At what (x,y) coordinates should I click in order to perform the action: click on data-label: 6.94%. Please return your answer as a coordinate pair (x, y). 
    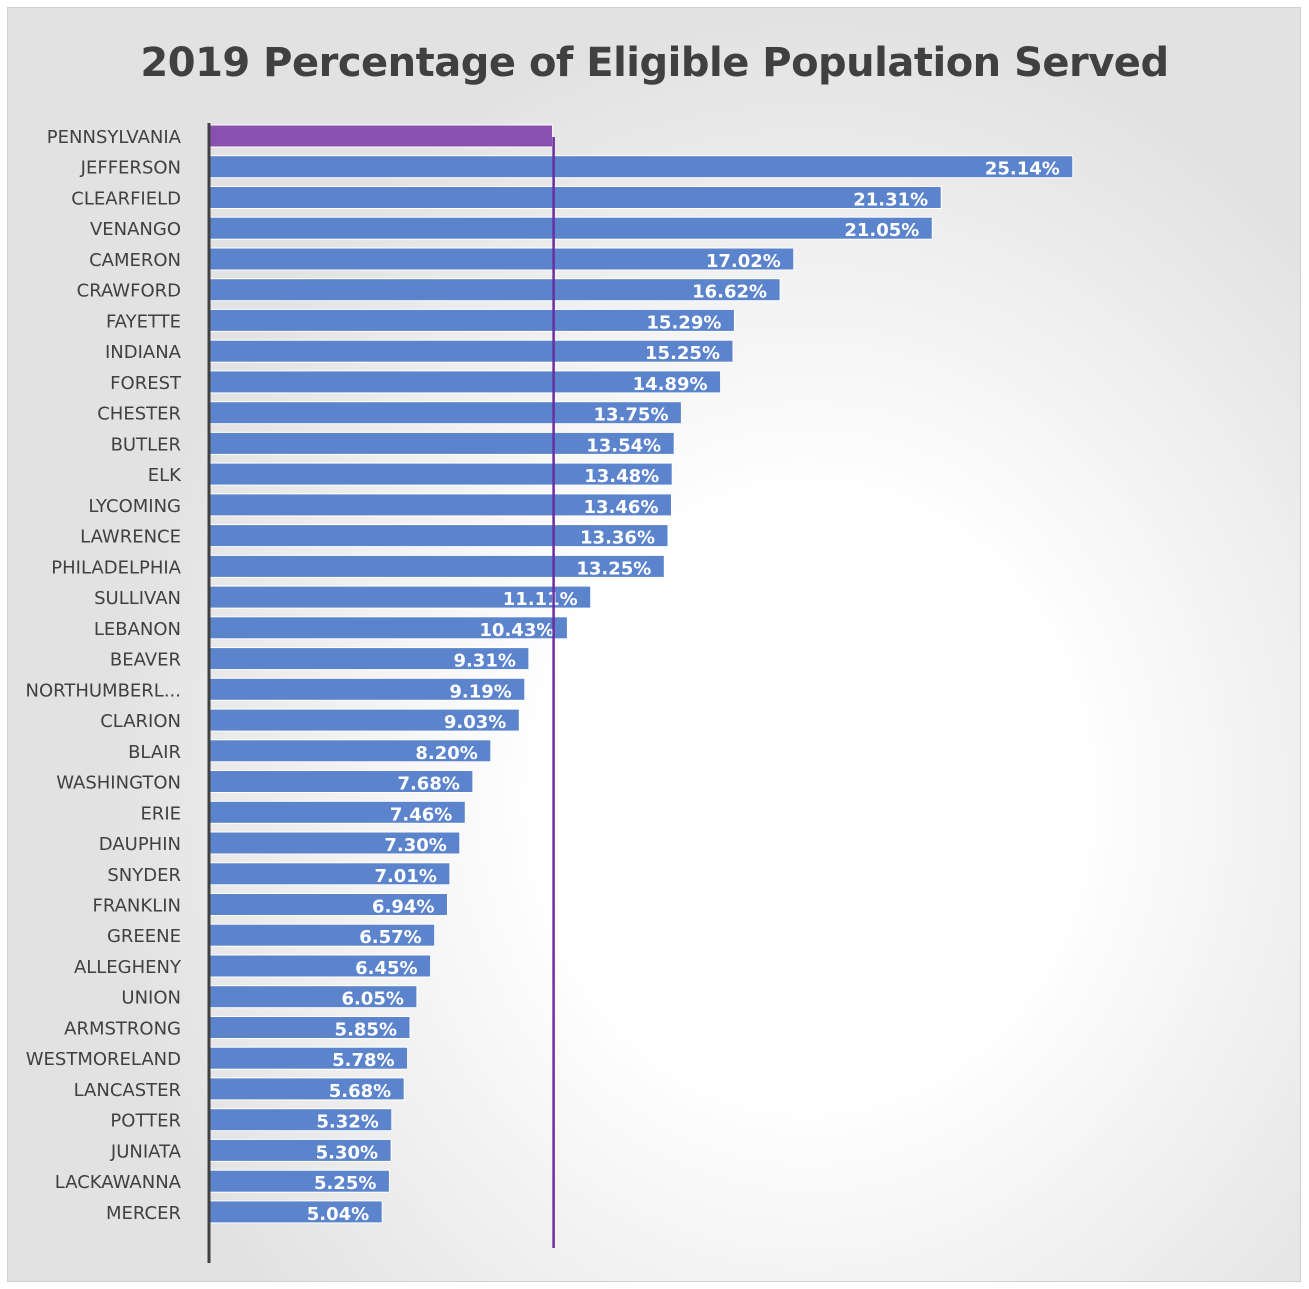
    Looking at the image, I should click on (403, 907).